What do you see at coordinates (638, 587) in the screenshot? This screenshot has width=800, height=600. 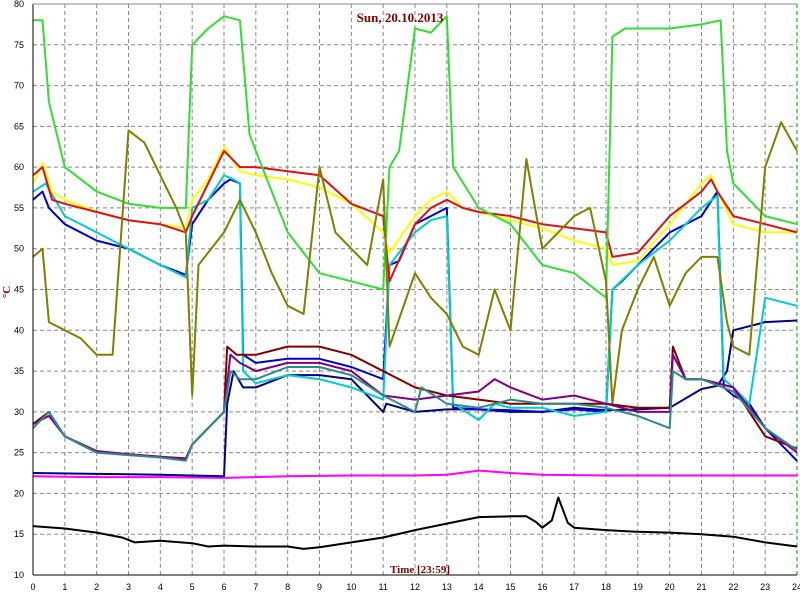 I see `x-tick-label: 19` at bounding box center [638, 587].